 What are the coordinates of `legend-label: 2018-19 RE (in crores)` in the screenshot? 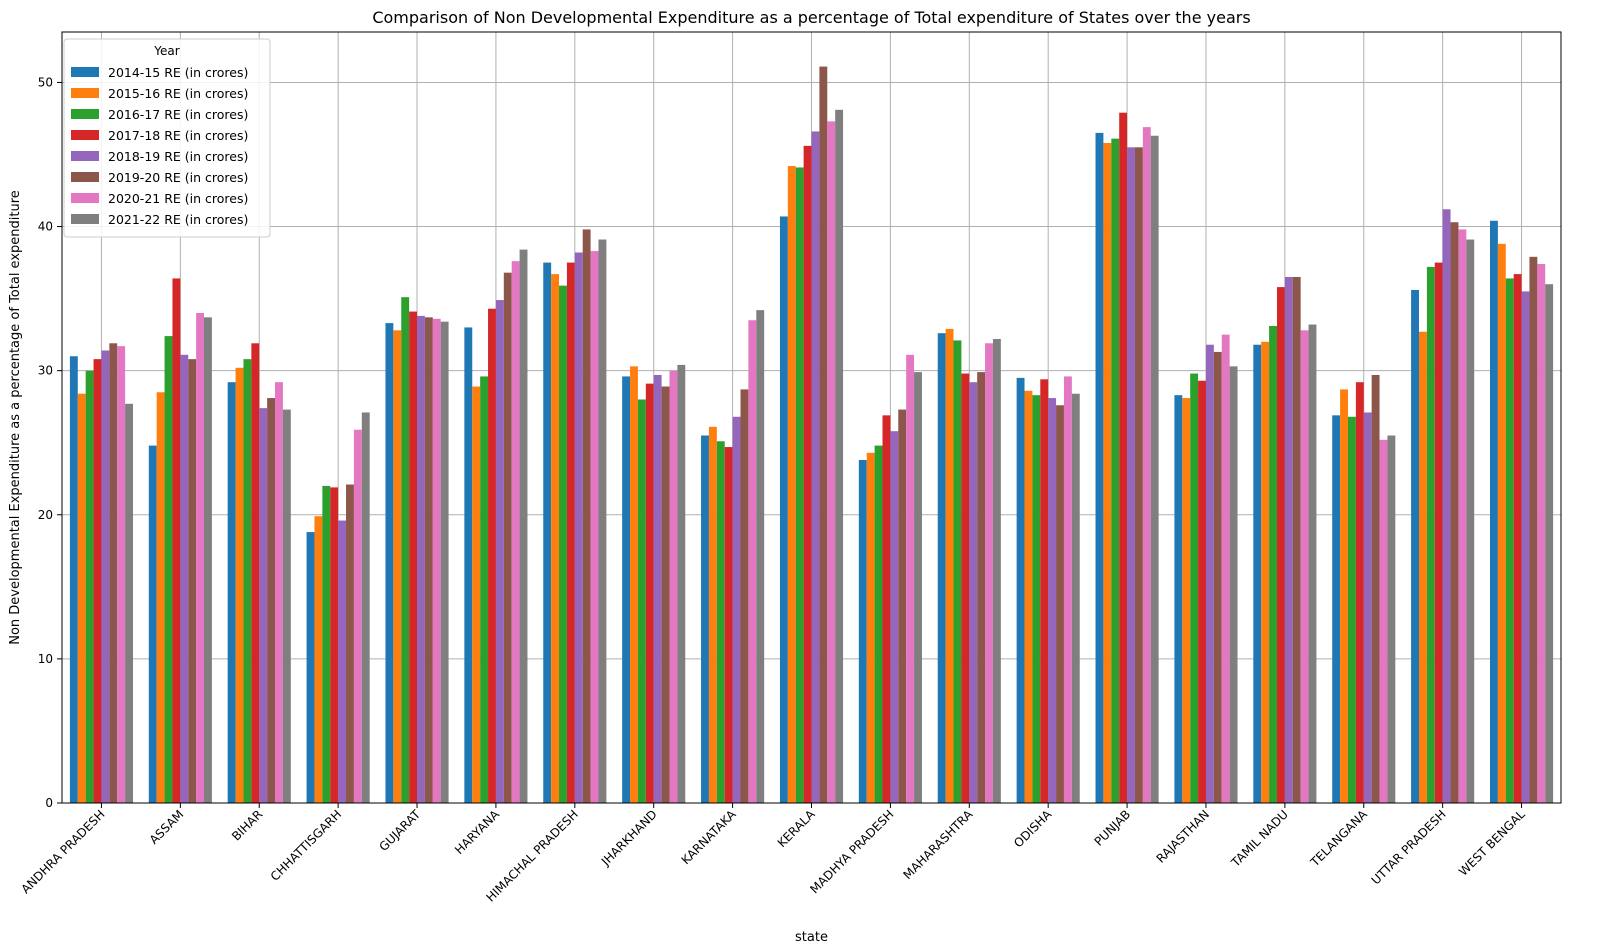 It's located at (178, 156).